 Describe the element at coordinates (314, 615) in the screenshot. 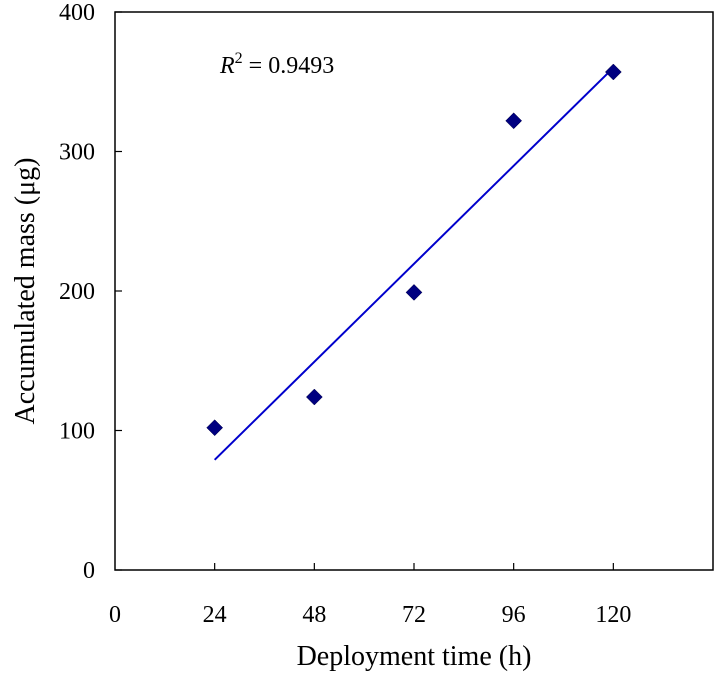

I see `x-tick-label: 48` at that location.